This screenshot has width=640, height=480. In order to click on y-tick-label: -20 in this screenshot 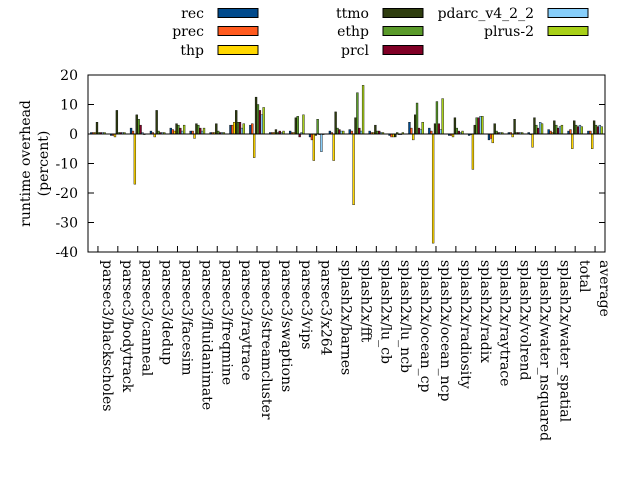, I will do `click(66, 194)`.